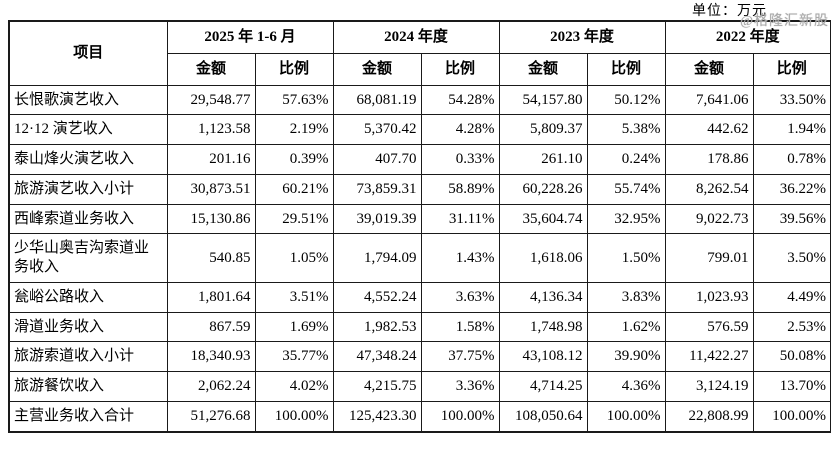 The width and height of the screenshot is (831, 450). What do you see at coordinates (709, 159) in the screenshot?
I see `amount-cell: 178.86` at bounding box center [709, 159].